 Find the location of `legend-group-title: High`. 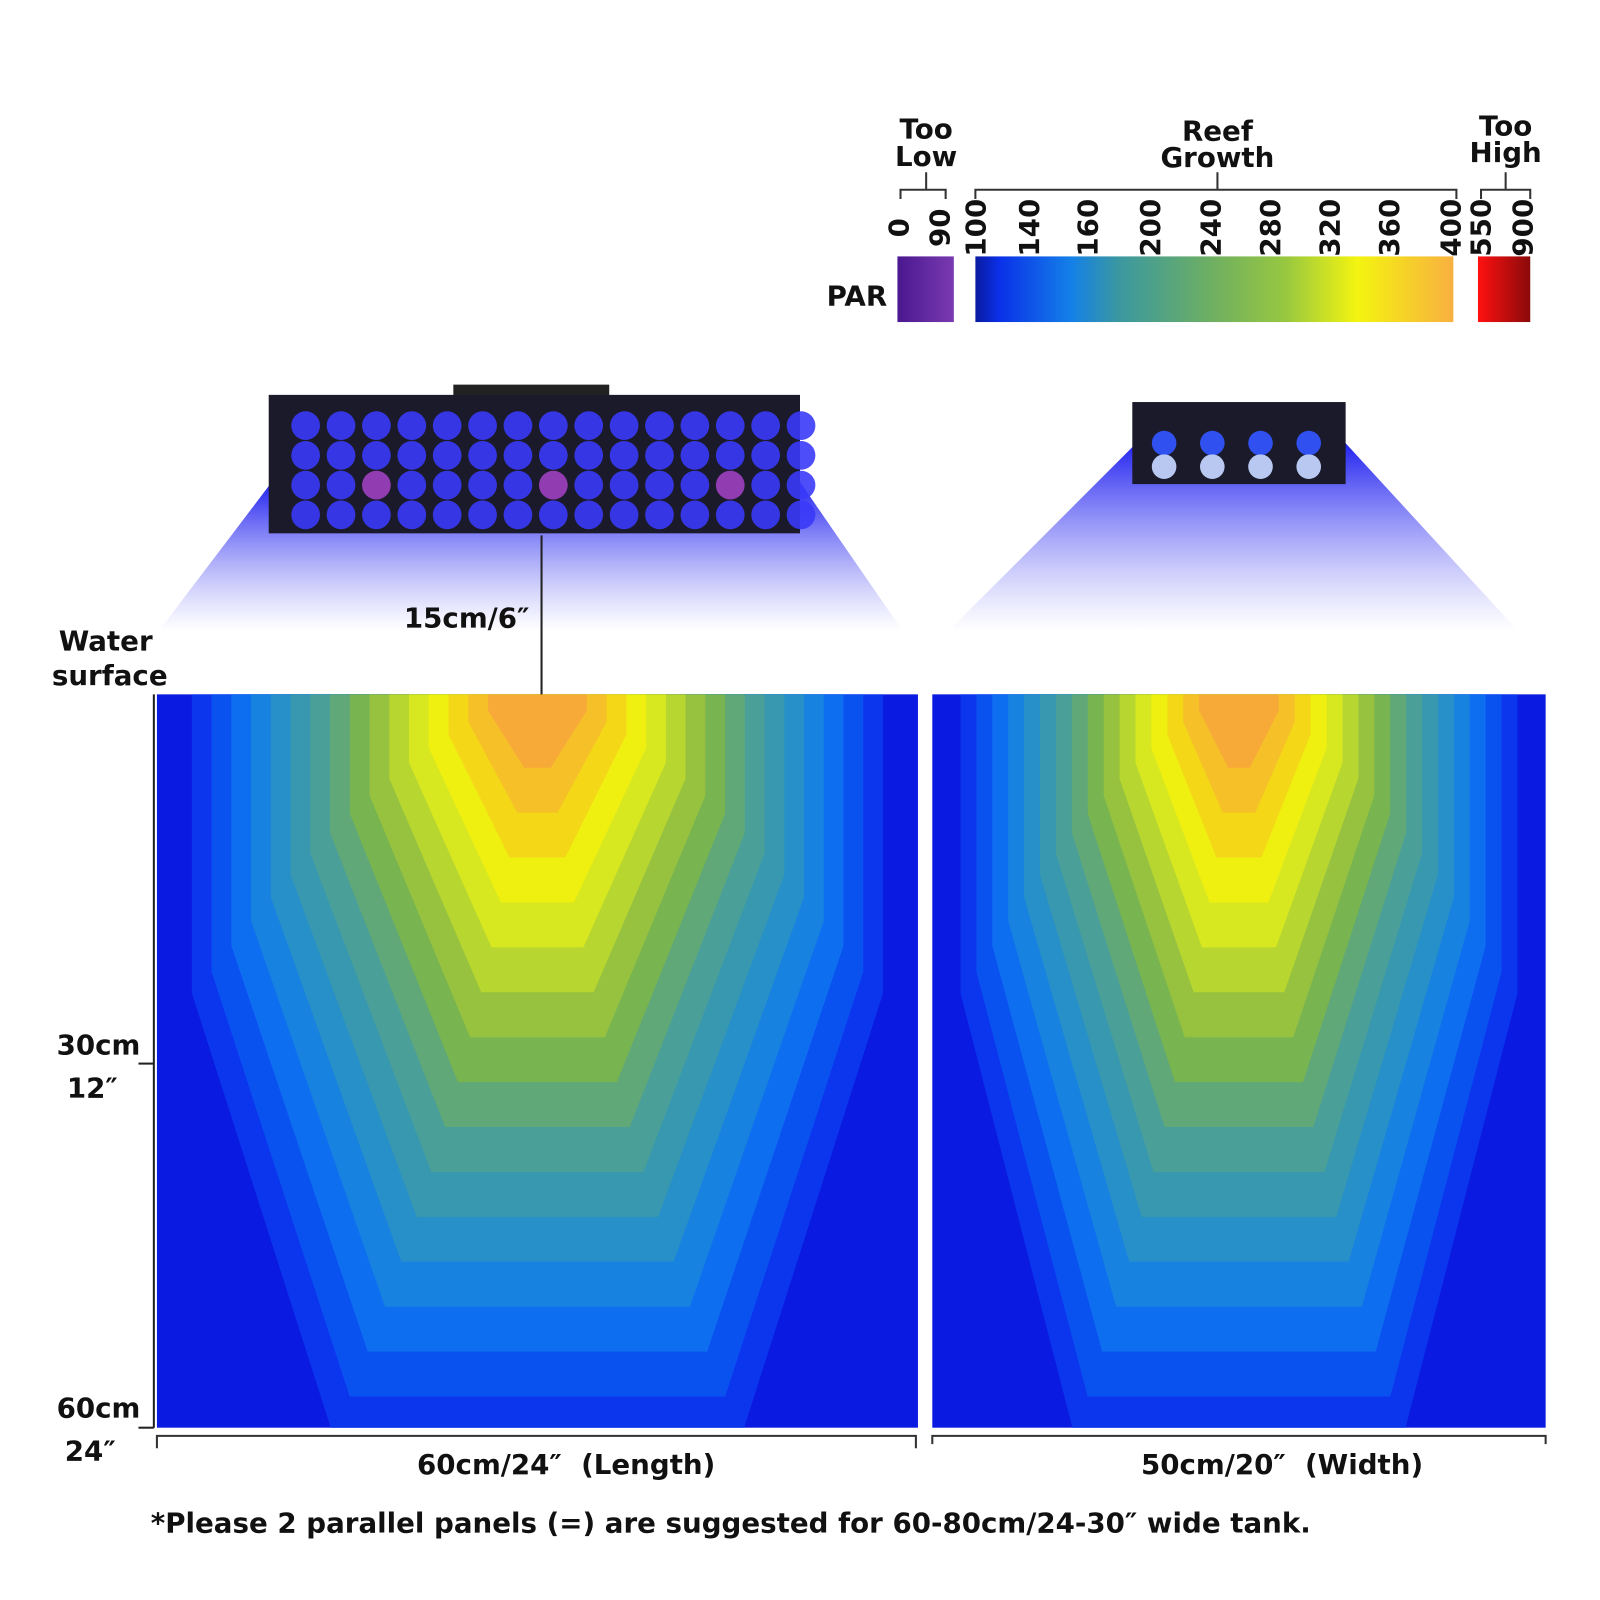

legend-group-title: High is located at coordinates (1506, 152).